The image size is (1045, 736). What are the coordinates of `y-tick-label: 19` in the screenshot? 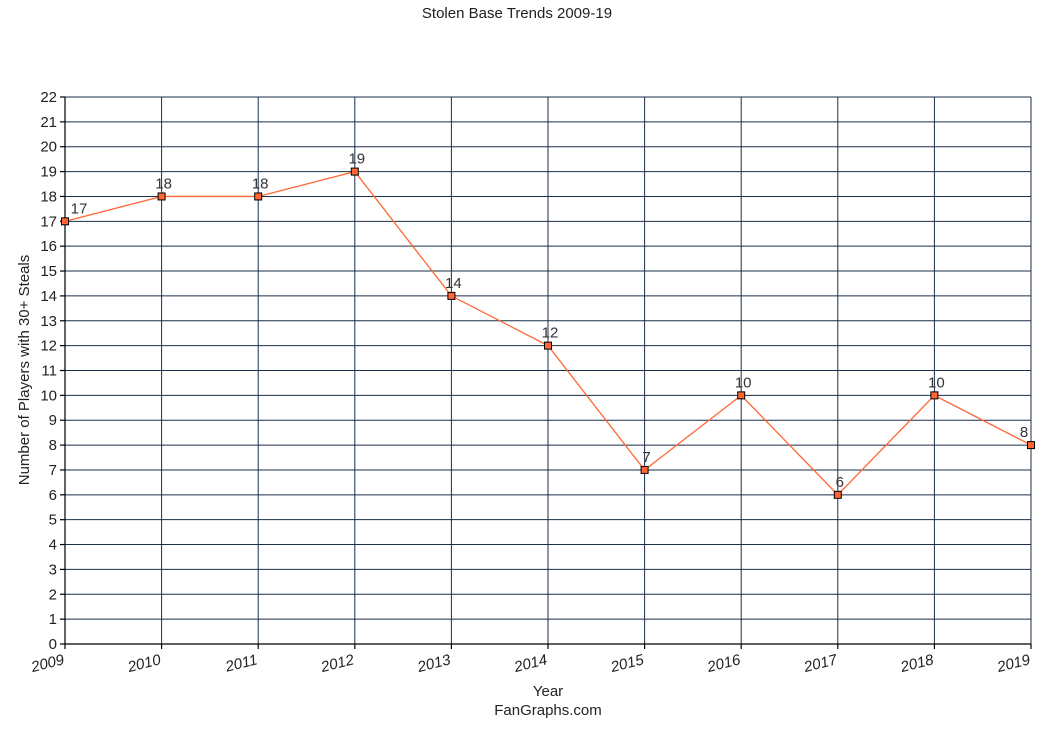 It's located at (48, 172).